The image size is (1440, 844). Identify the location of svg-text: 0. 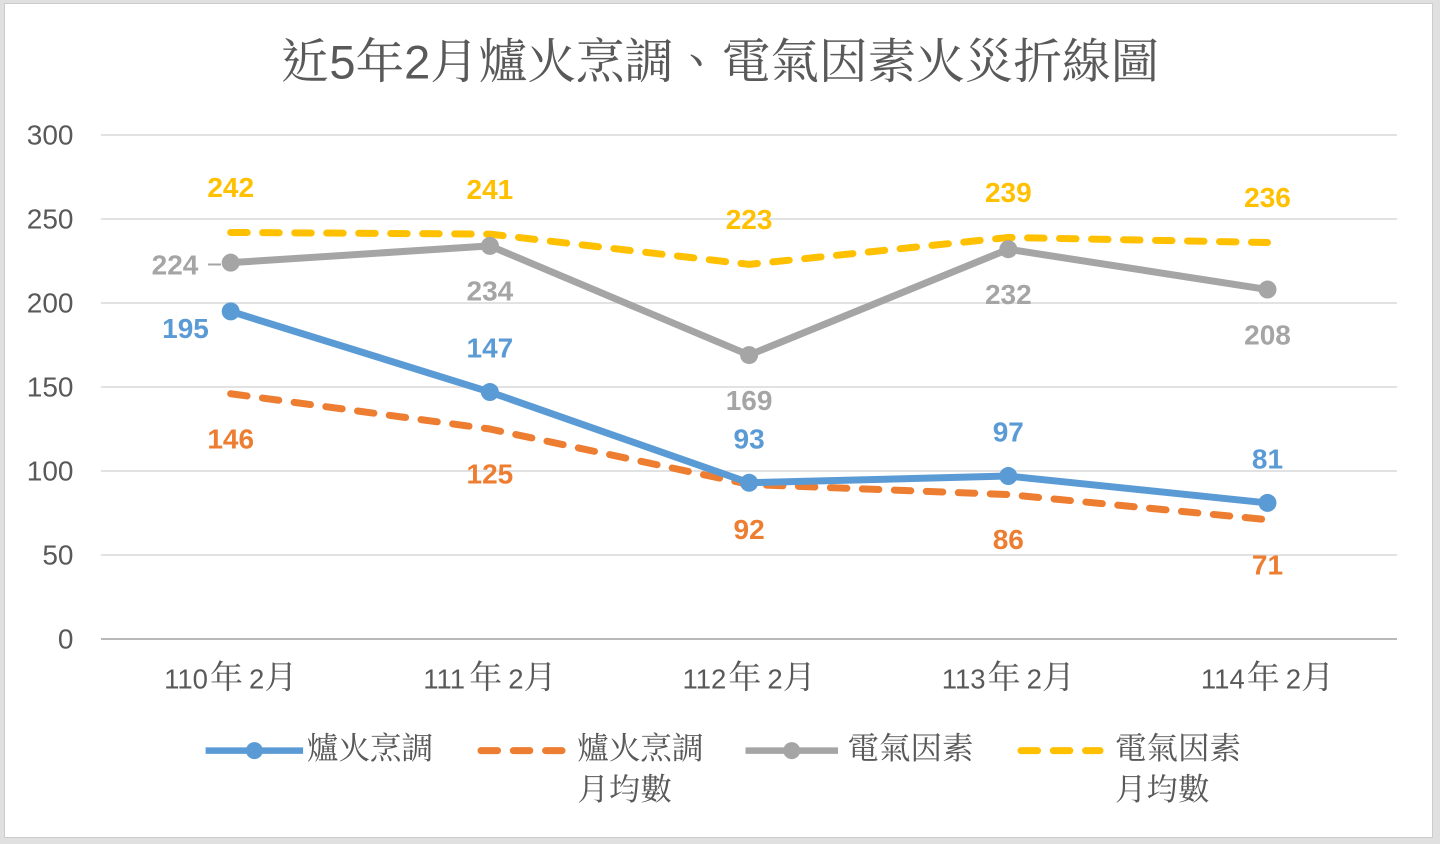
(66, 638).